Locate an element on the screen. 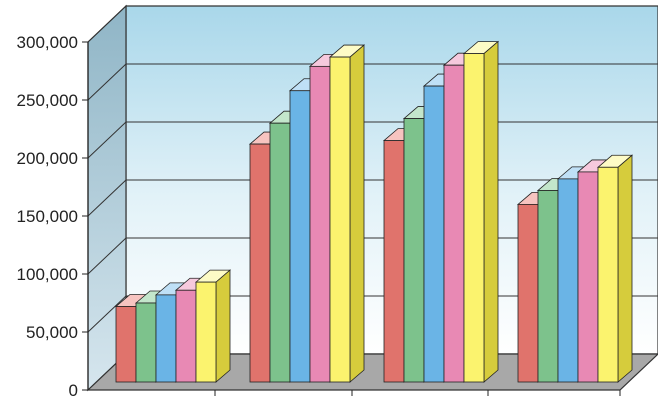 The width and height of the screenshot is (658, 396). y-tick-label: 150,000 is located at coordinates (47, 216).